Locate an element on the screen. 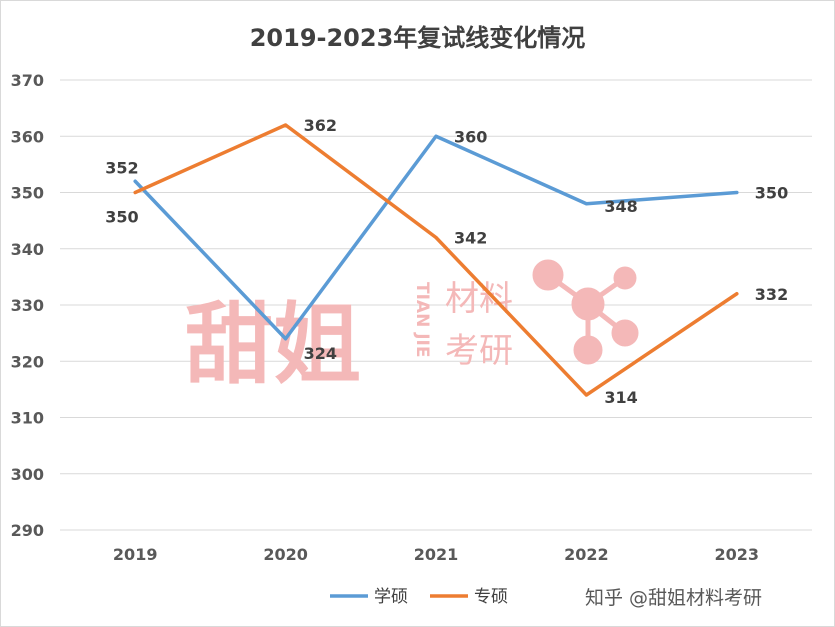  watermark-line1: 材料 is located at coordinates (479, 299).